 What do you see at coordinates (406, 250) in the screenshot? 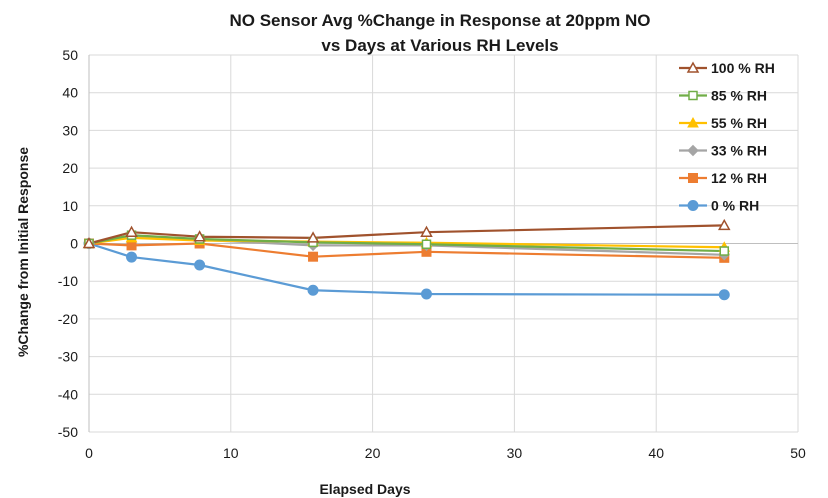
I see `series-line-12-rh` at bounding box center [406, 250].